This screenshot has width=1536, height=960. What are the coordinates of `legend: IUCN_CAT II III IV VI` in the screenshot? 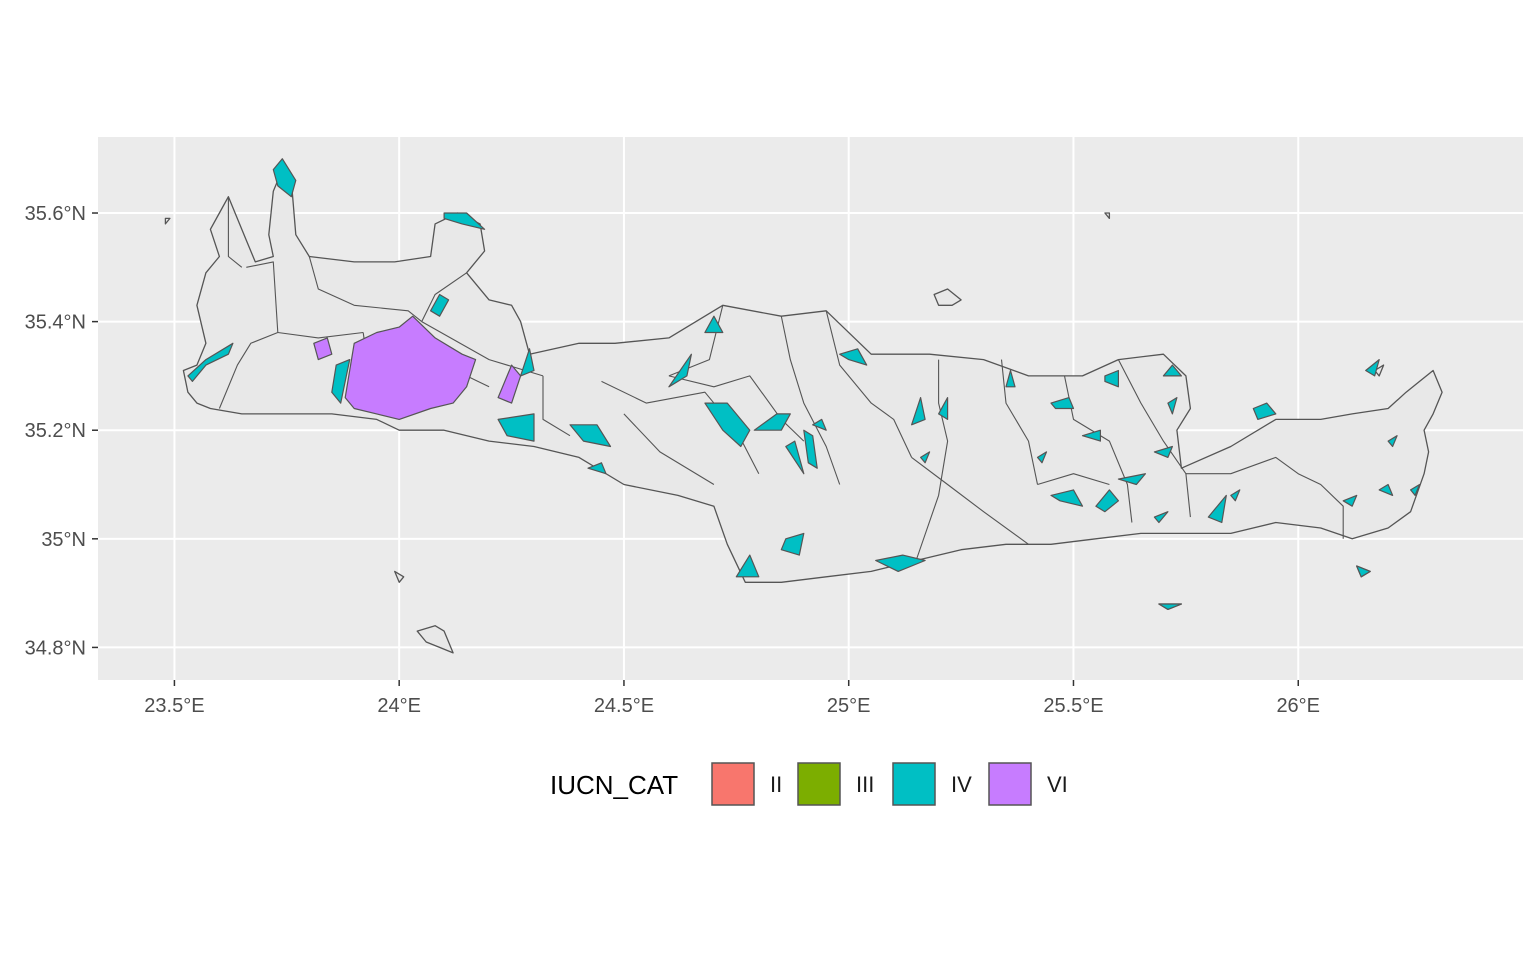 It's located at (809, 784).